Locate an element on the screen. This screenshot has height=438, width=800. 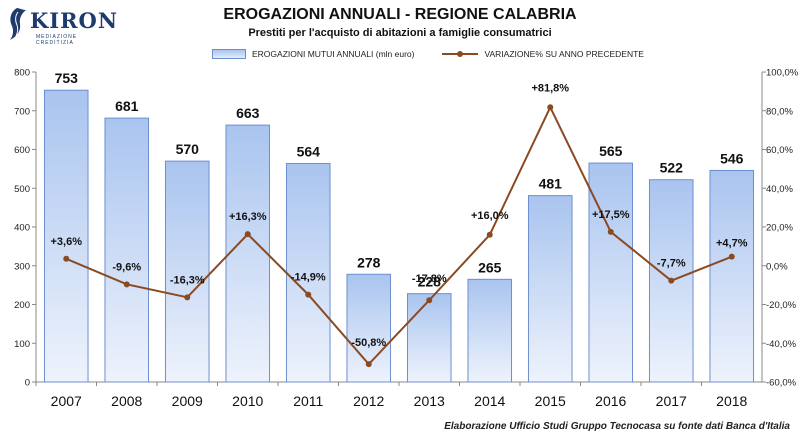
bar-2007 is located at coordinates (66, 236).